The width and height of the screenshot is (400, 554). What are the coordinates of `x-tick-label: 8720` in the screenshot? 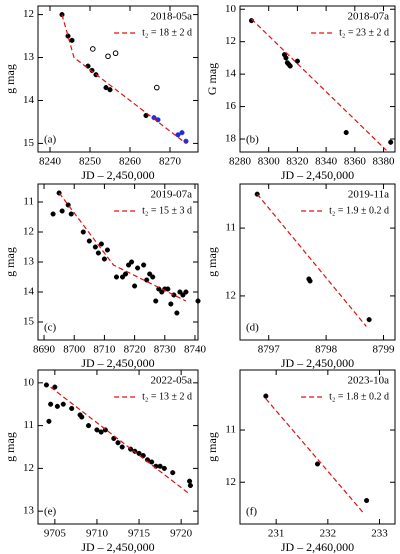 It's located at (135, 350).